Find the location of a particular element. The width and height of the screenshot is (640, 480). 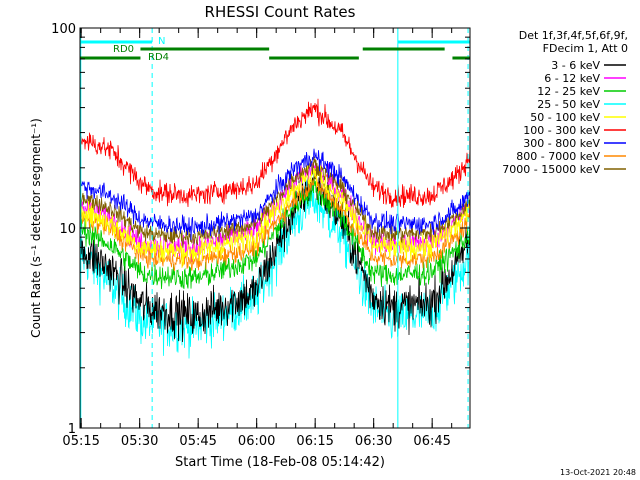

x-axis-label: Start Time (18-Feb-08 05:14:42) is located at coordinates (280, 462).